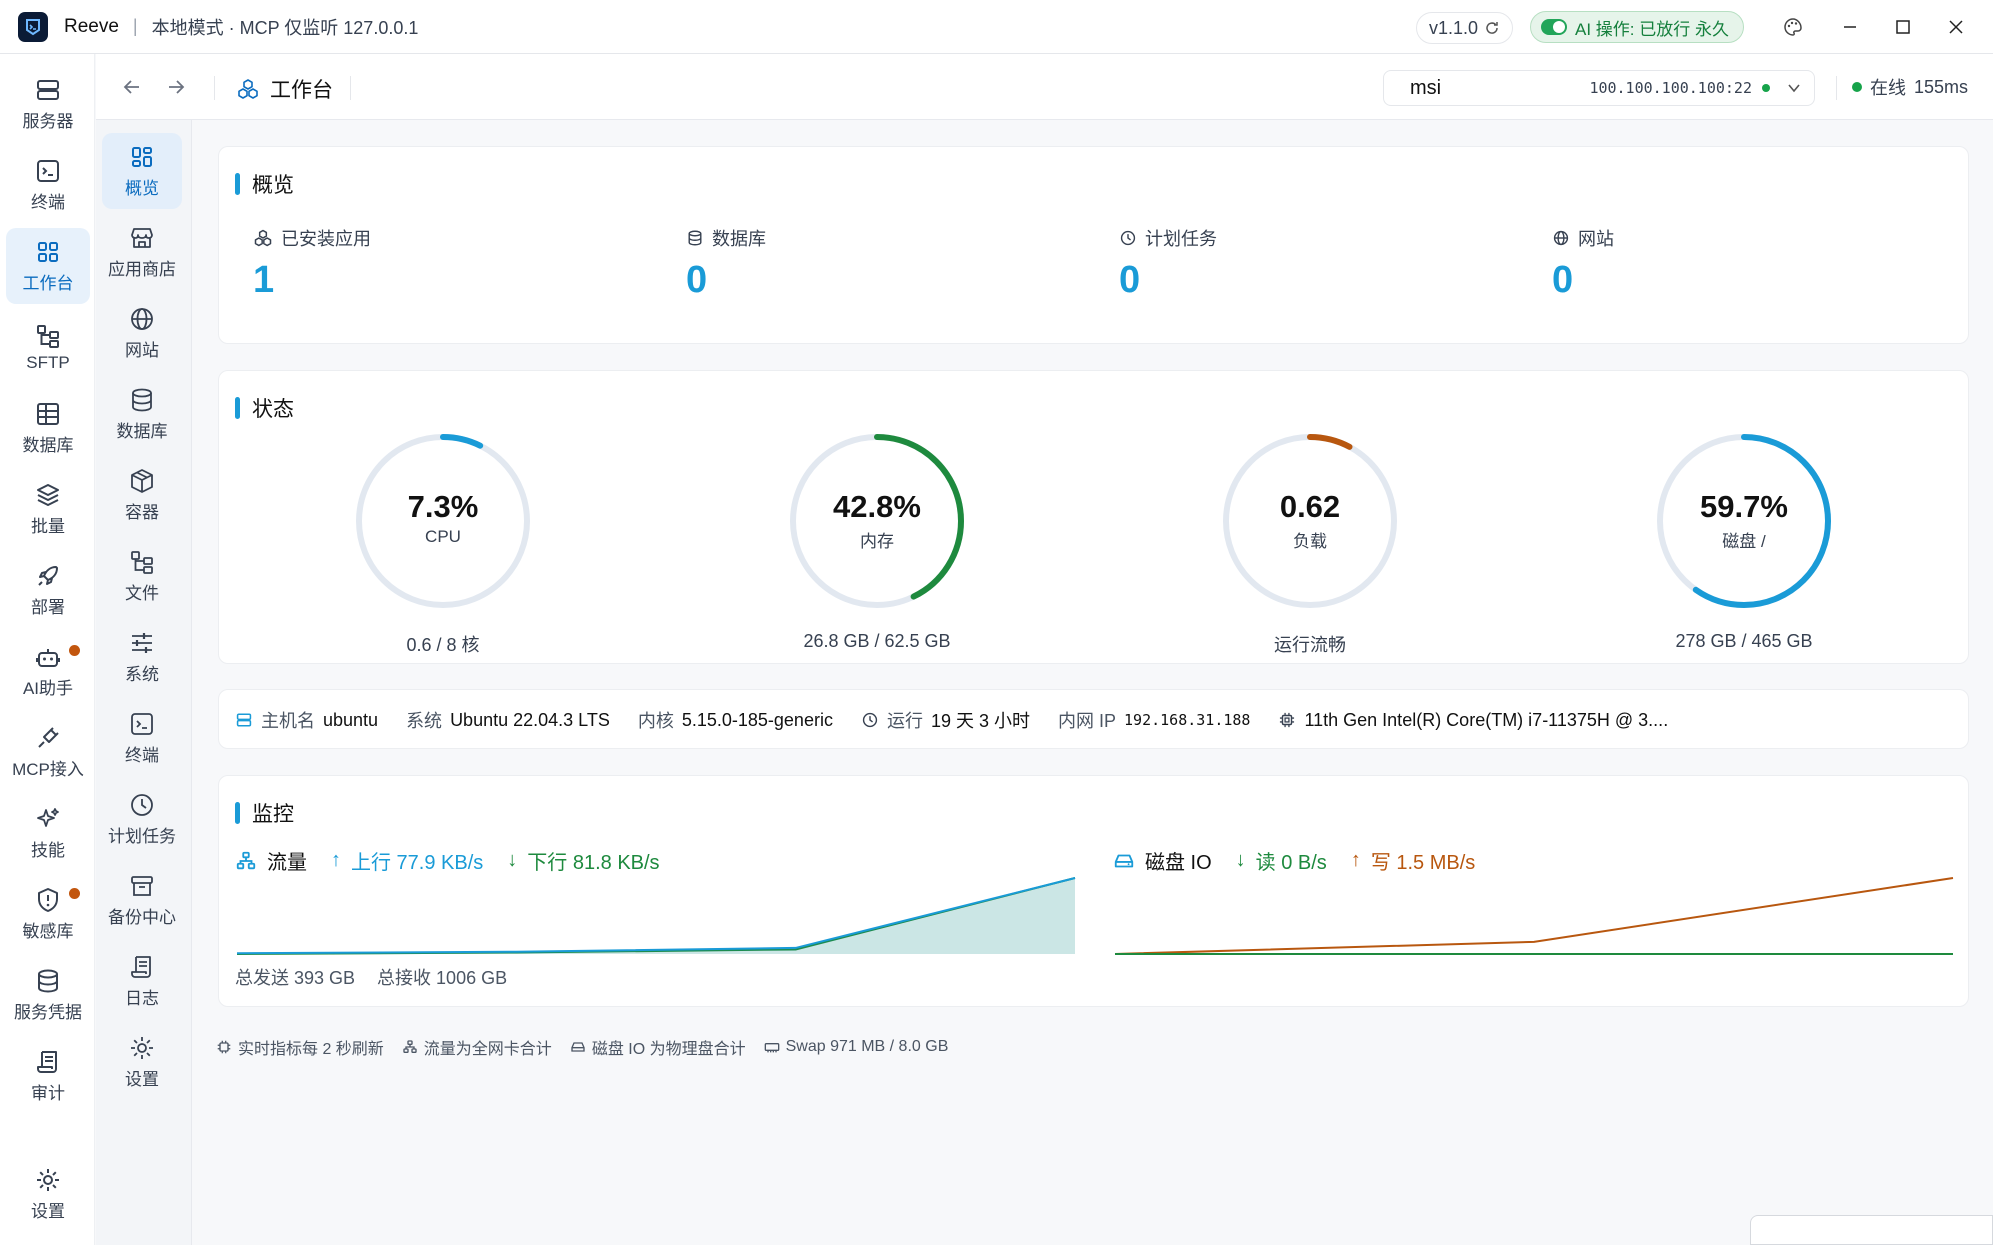 The width and height of the screenshot is (1993, 1245). Describe the element at coordinates (530, 719) in the screenshot. I see `os-value: Ubuntu 22.04.3 LTS` at that location.